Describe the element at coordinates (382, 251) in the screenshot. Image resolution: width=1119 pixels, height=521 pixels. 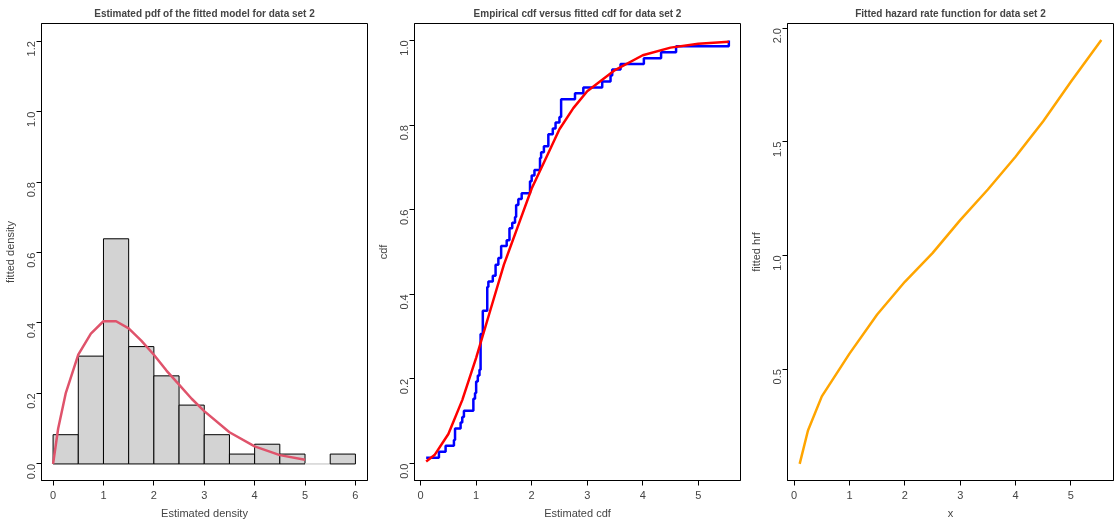
I see `y-axis-title: cdf` at that location.